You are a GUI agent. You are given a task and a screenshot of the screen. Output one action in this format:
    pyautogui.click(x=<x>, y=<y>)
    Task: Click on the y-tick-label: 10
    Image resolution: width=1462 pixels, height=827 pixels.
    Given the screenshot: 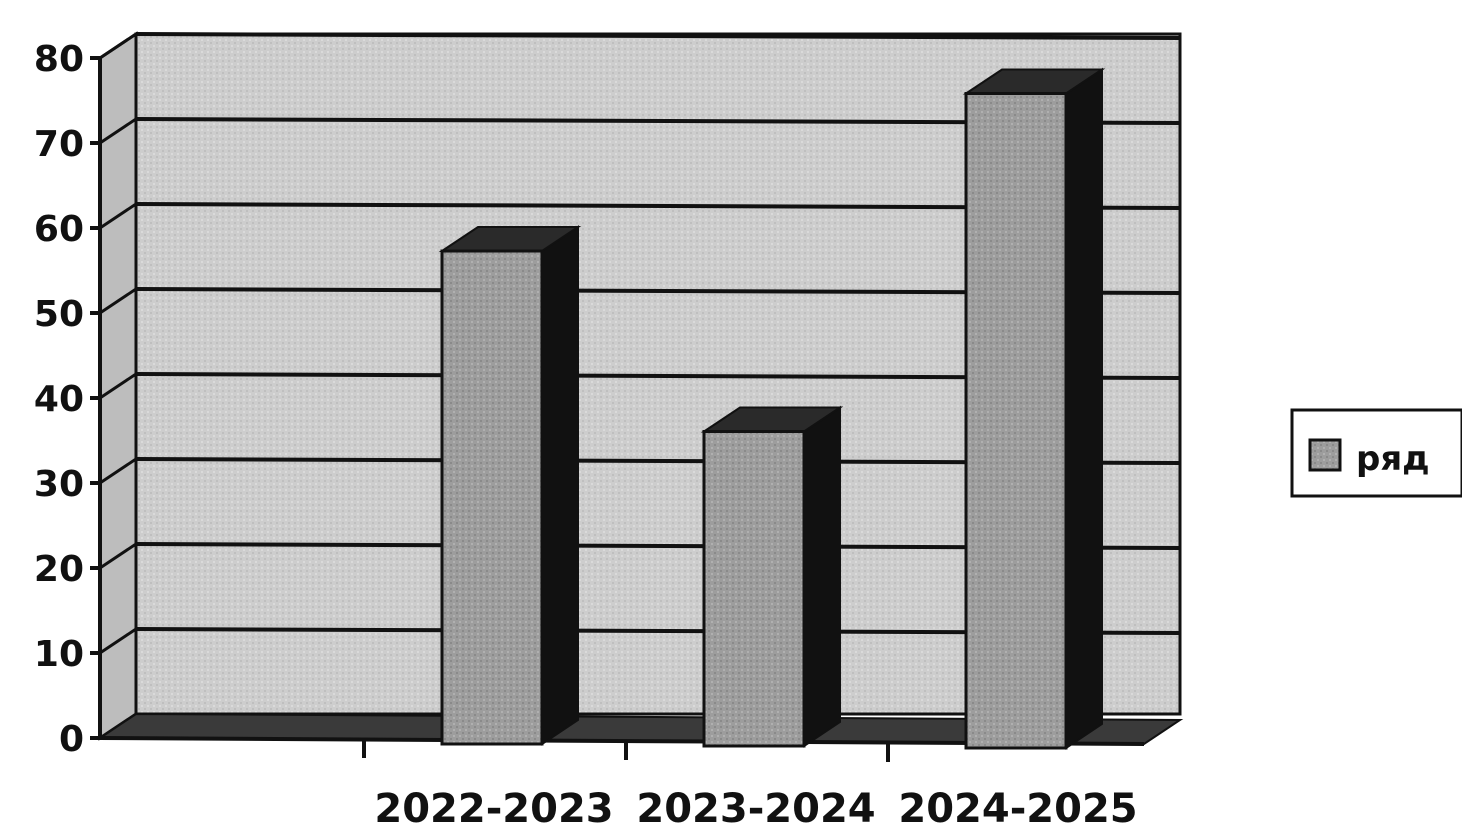 What is the action you would take?
    pyautogui.click(x=59, y=654)
    